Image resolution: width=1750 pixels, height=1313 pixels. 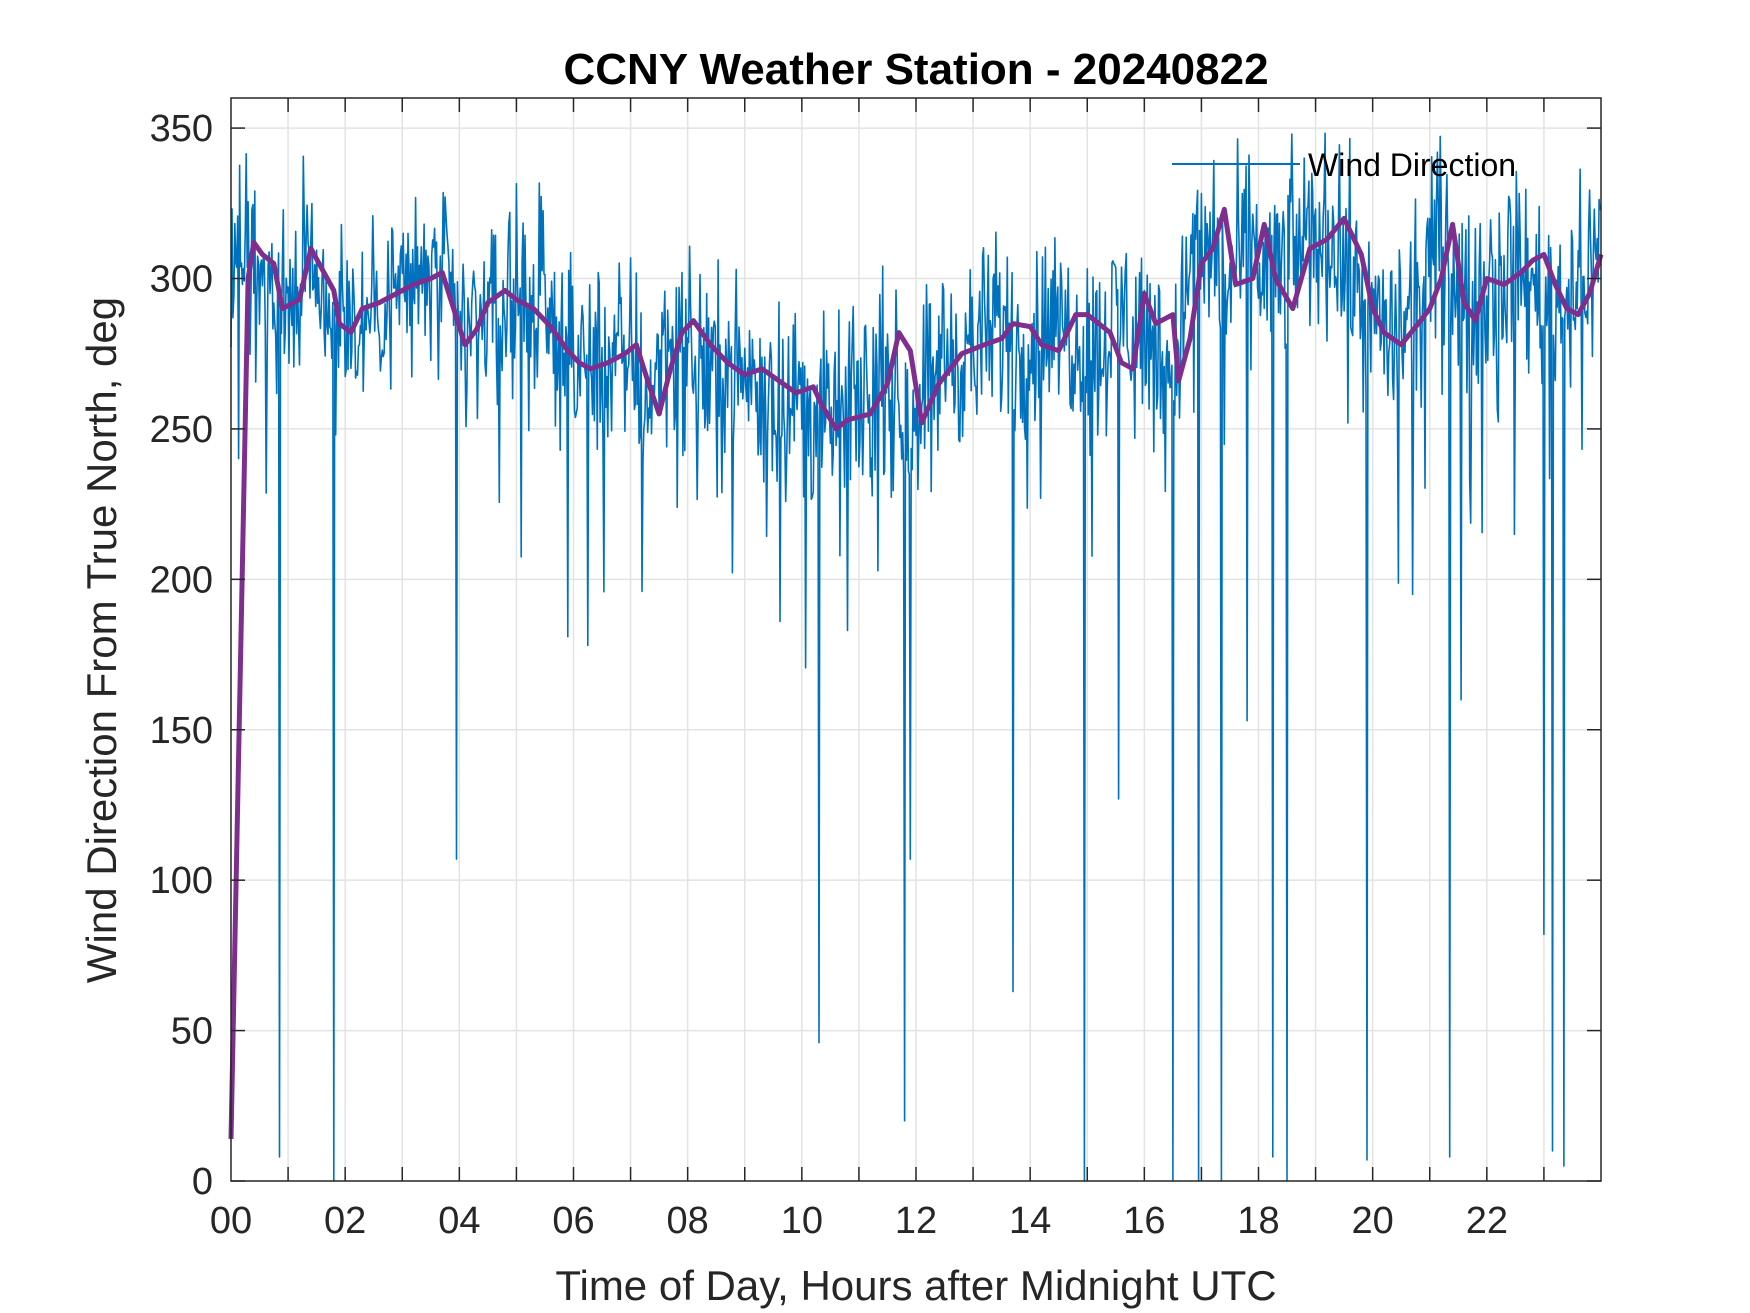 I want to click on legend: Wind Direction, so click(x=1344, y=165).